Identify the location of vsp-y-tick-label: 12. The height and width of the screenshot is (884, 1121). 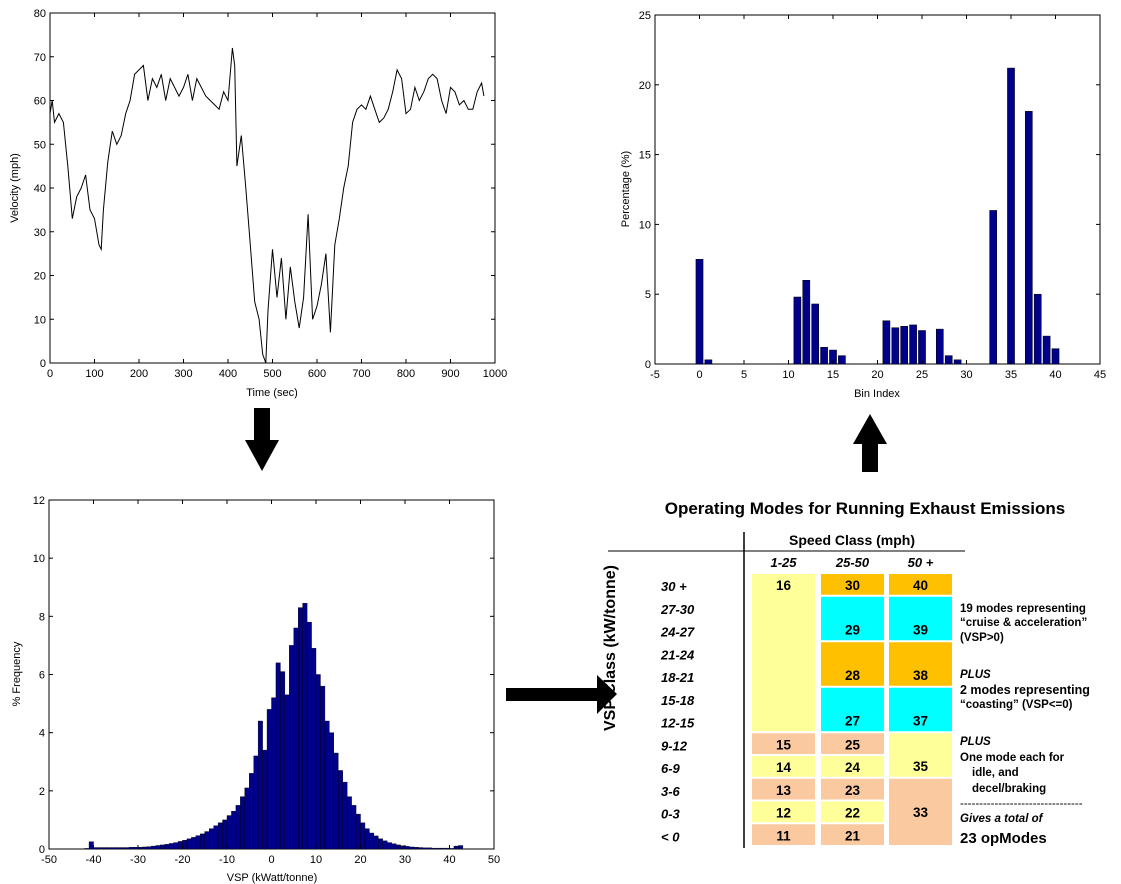
(39, 501).